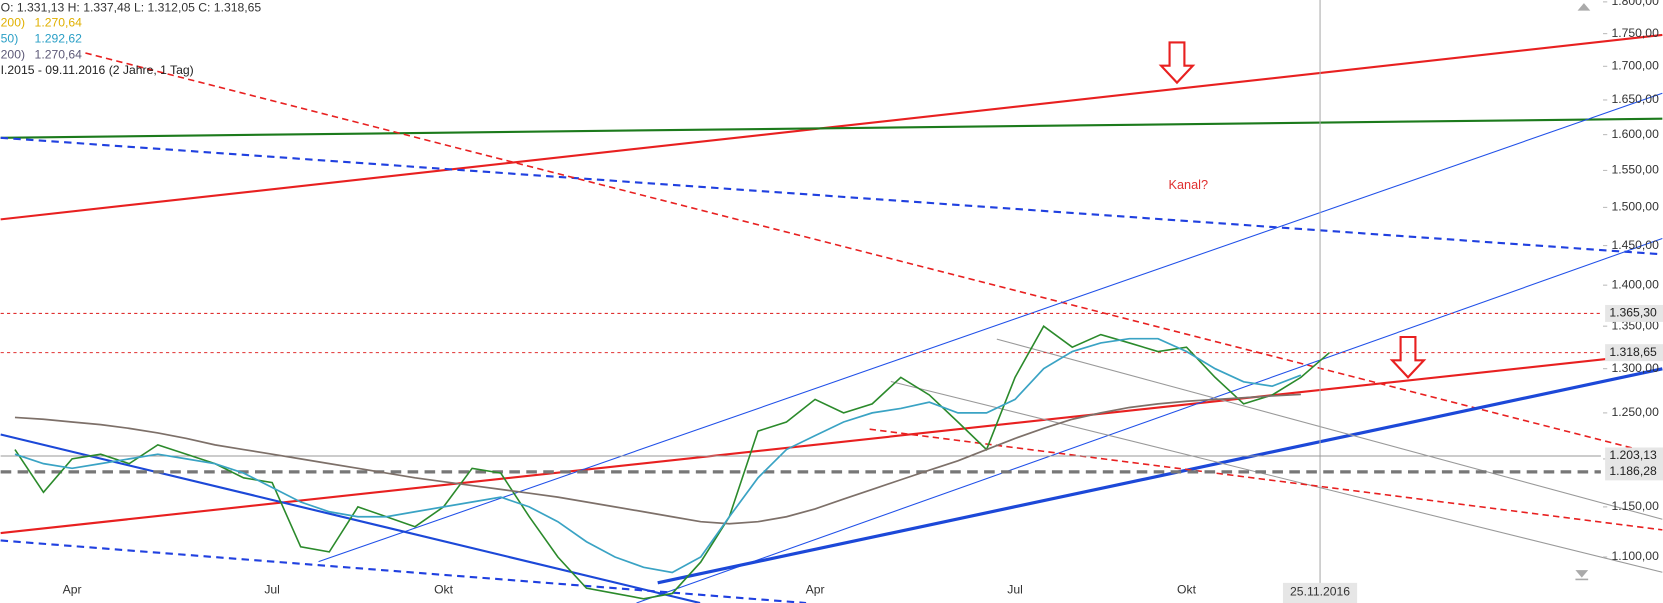 This screenshot has height=603, width=1663. I want to click on y-tick-label: 1.800,00, so click(1635, 4).